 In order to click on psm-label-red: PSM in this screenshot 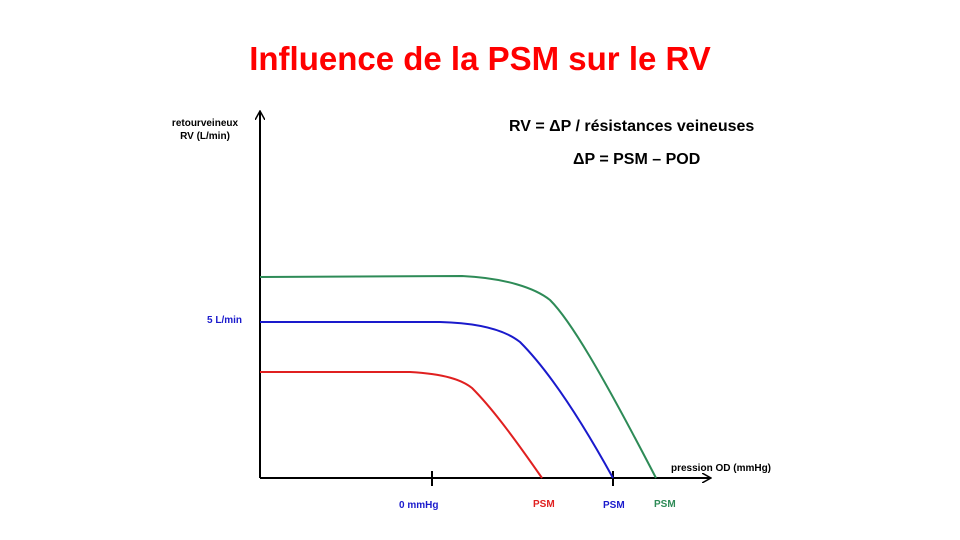, I will do `click(544, 504)`.